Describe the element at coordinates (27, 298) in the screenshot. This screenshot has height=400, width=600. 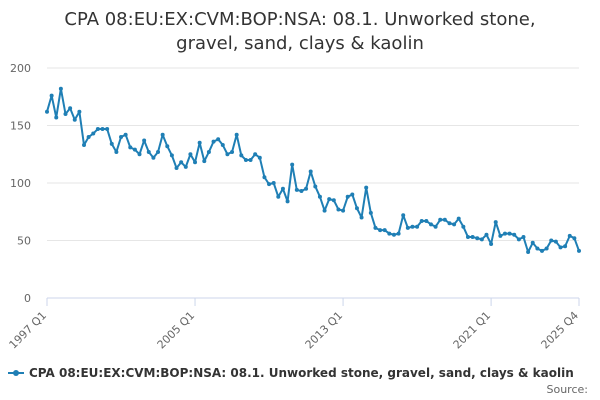
I see `y-tick-label-0: 0` at that location.